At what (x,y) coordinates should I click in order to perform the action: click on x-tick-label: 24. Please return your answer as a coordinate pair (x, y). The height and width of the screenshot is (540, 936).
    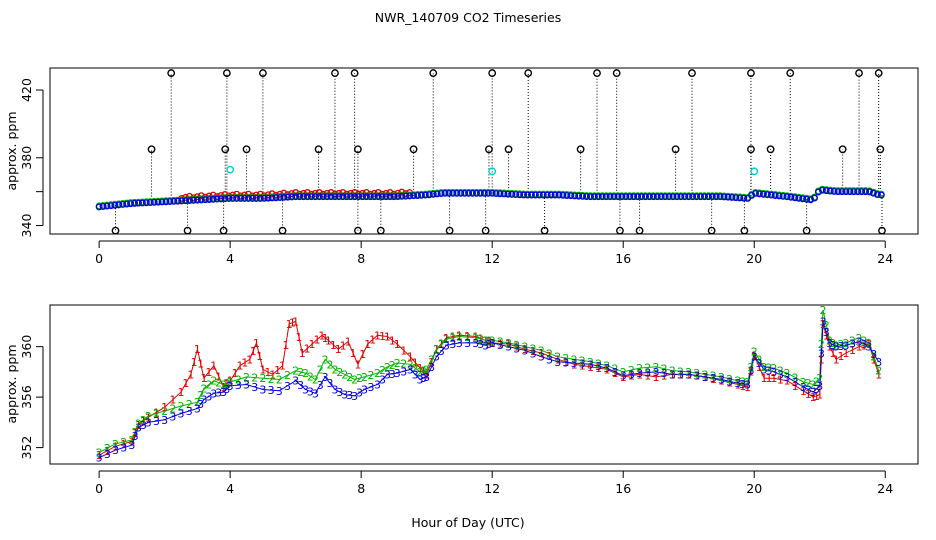
    Looking at the image, I should click on (885, 258).